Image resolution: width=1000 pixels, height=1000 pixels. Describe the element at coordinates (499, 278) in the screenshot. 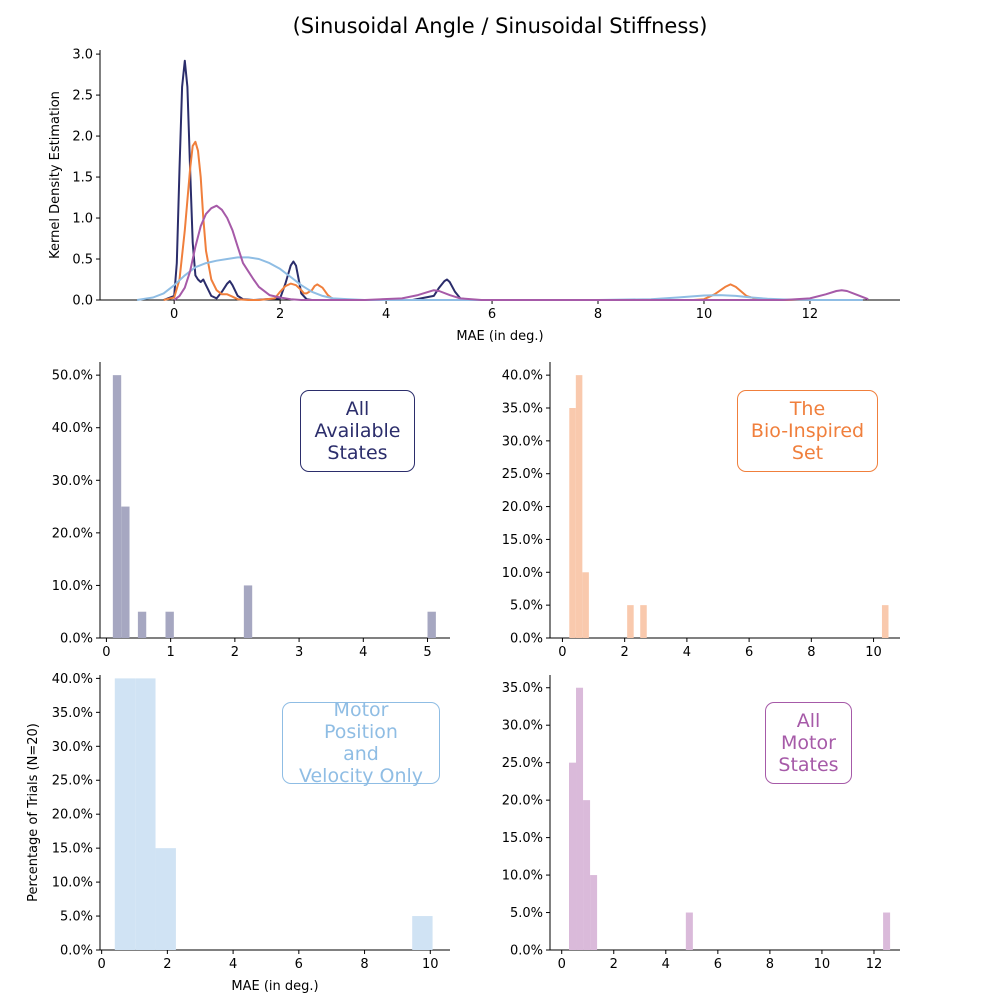

I see `kde-line-motor_pos_vel` at that location.